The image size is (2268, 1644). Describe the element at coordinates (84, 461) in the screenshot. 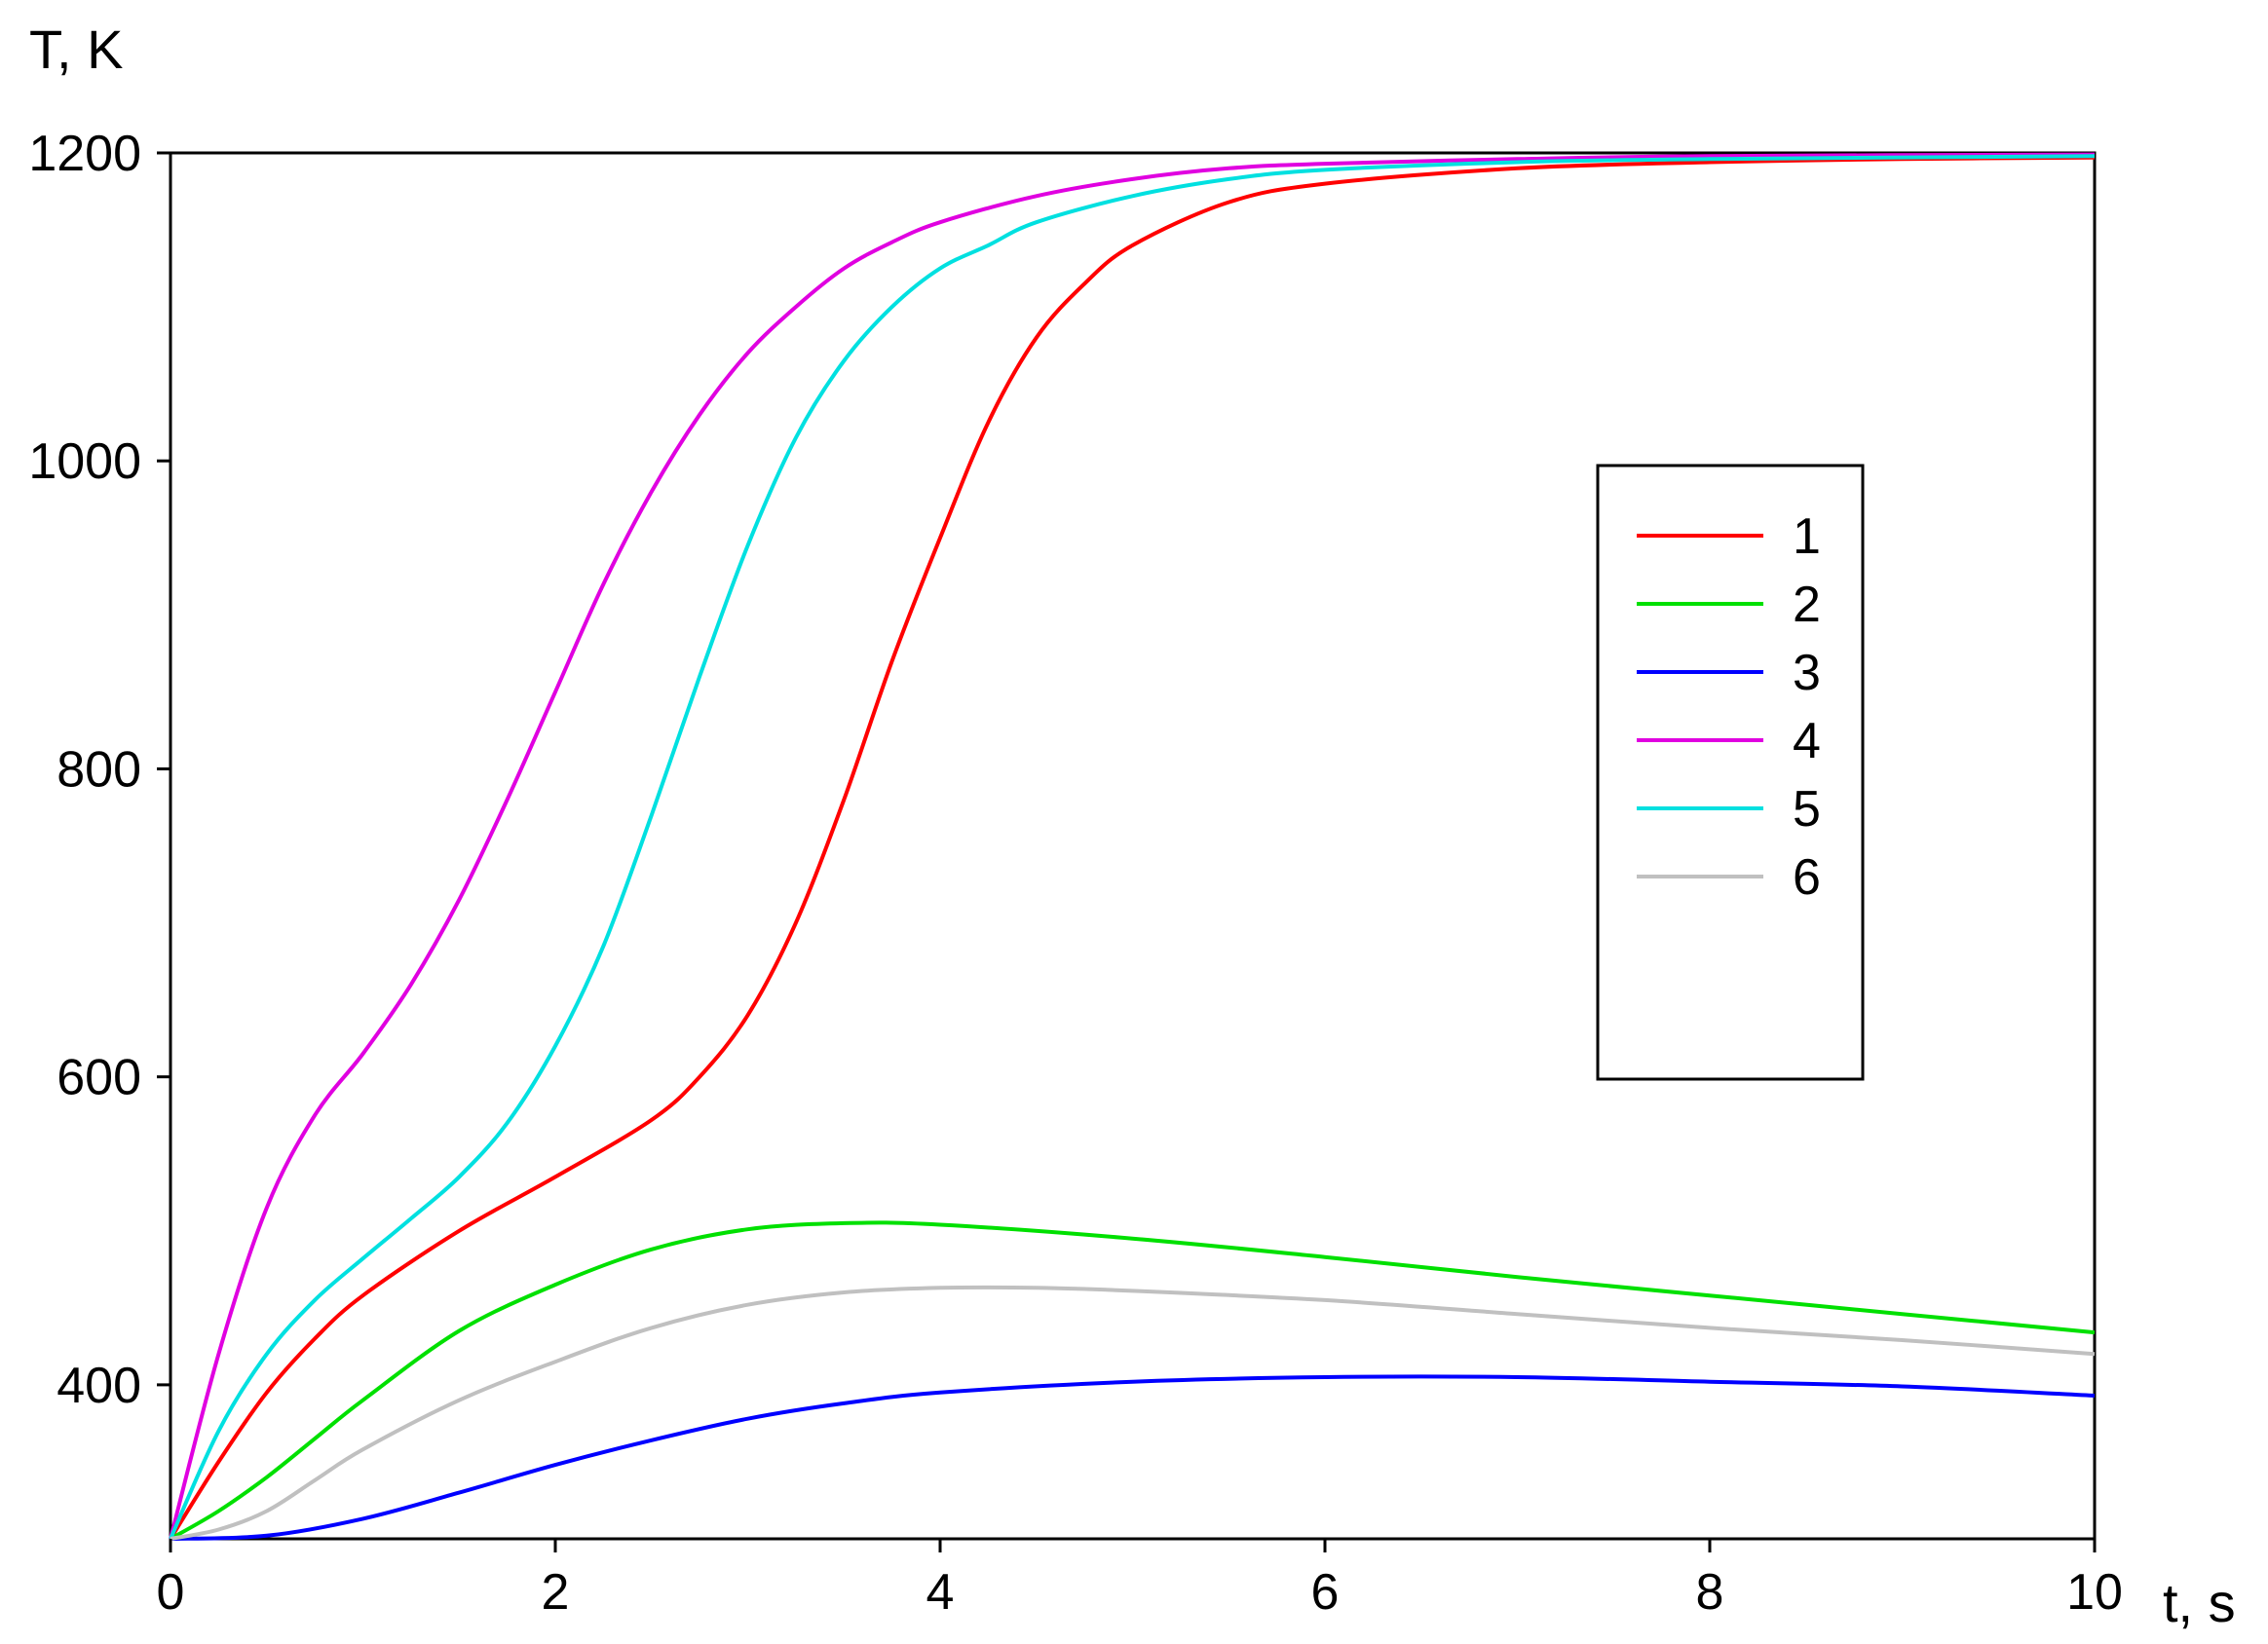

I see `y-tick-label: 1000` at that location.